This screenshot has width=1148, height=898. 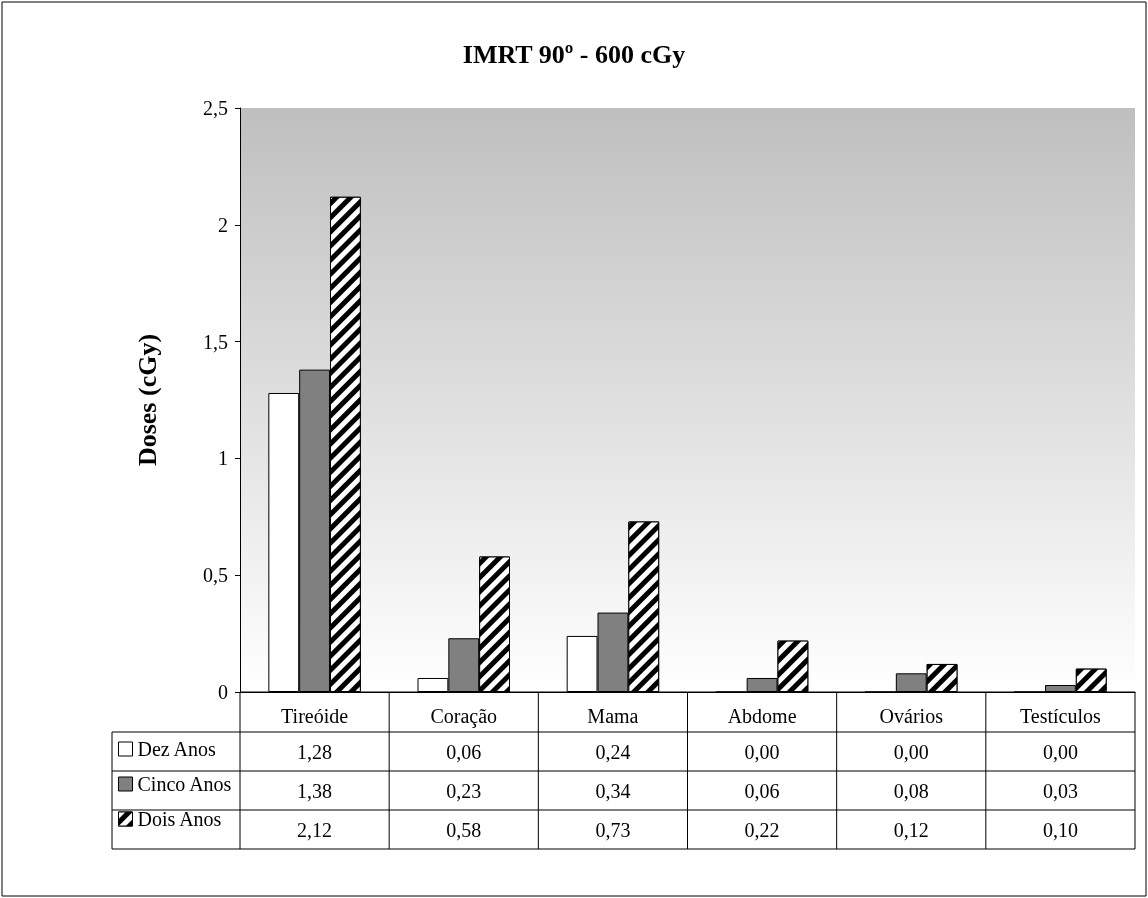 I want to click on x-tick-label: Tireóide, so click(x=315, y=716).